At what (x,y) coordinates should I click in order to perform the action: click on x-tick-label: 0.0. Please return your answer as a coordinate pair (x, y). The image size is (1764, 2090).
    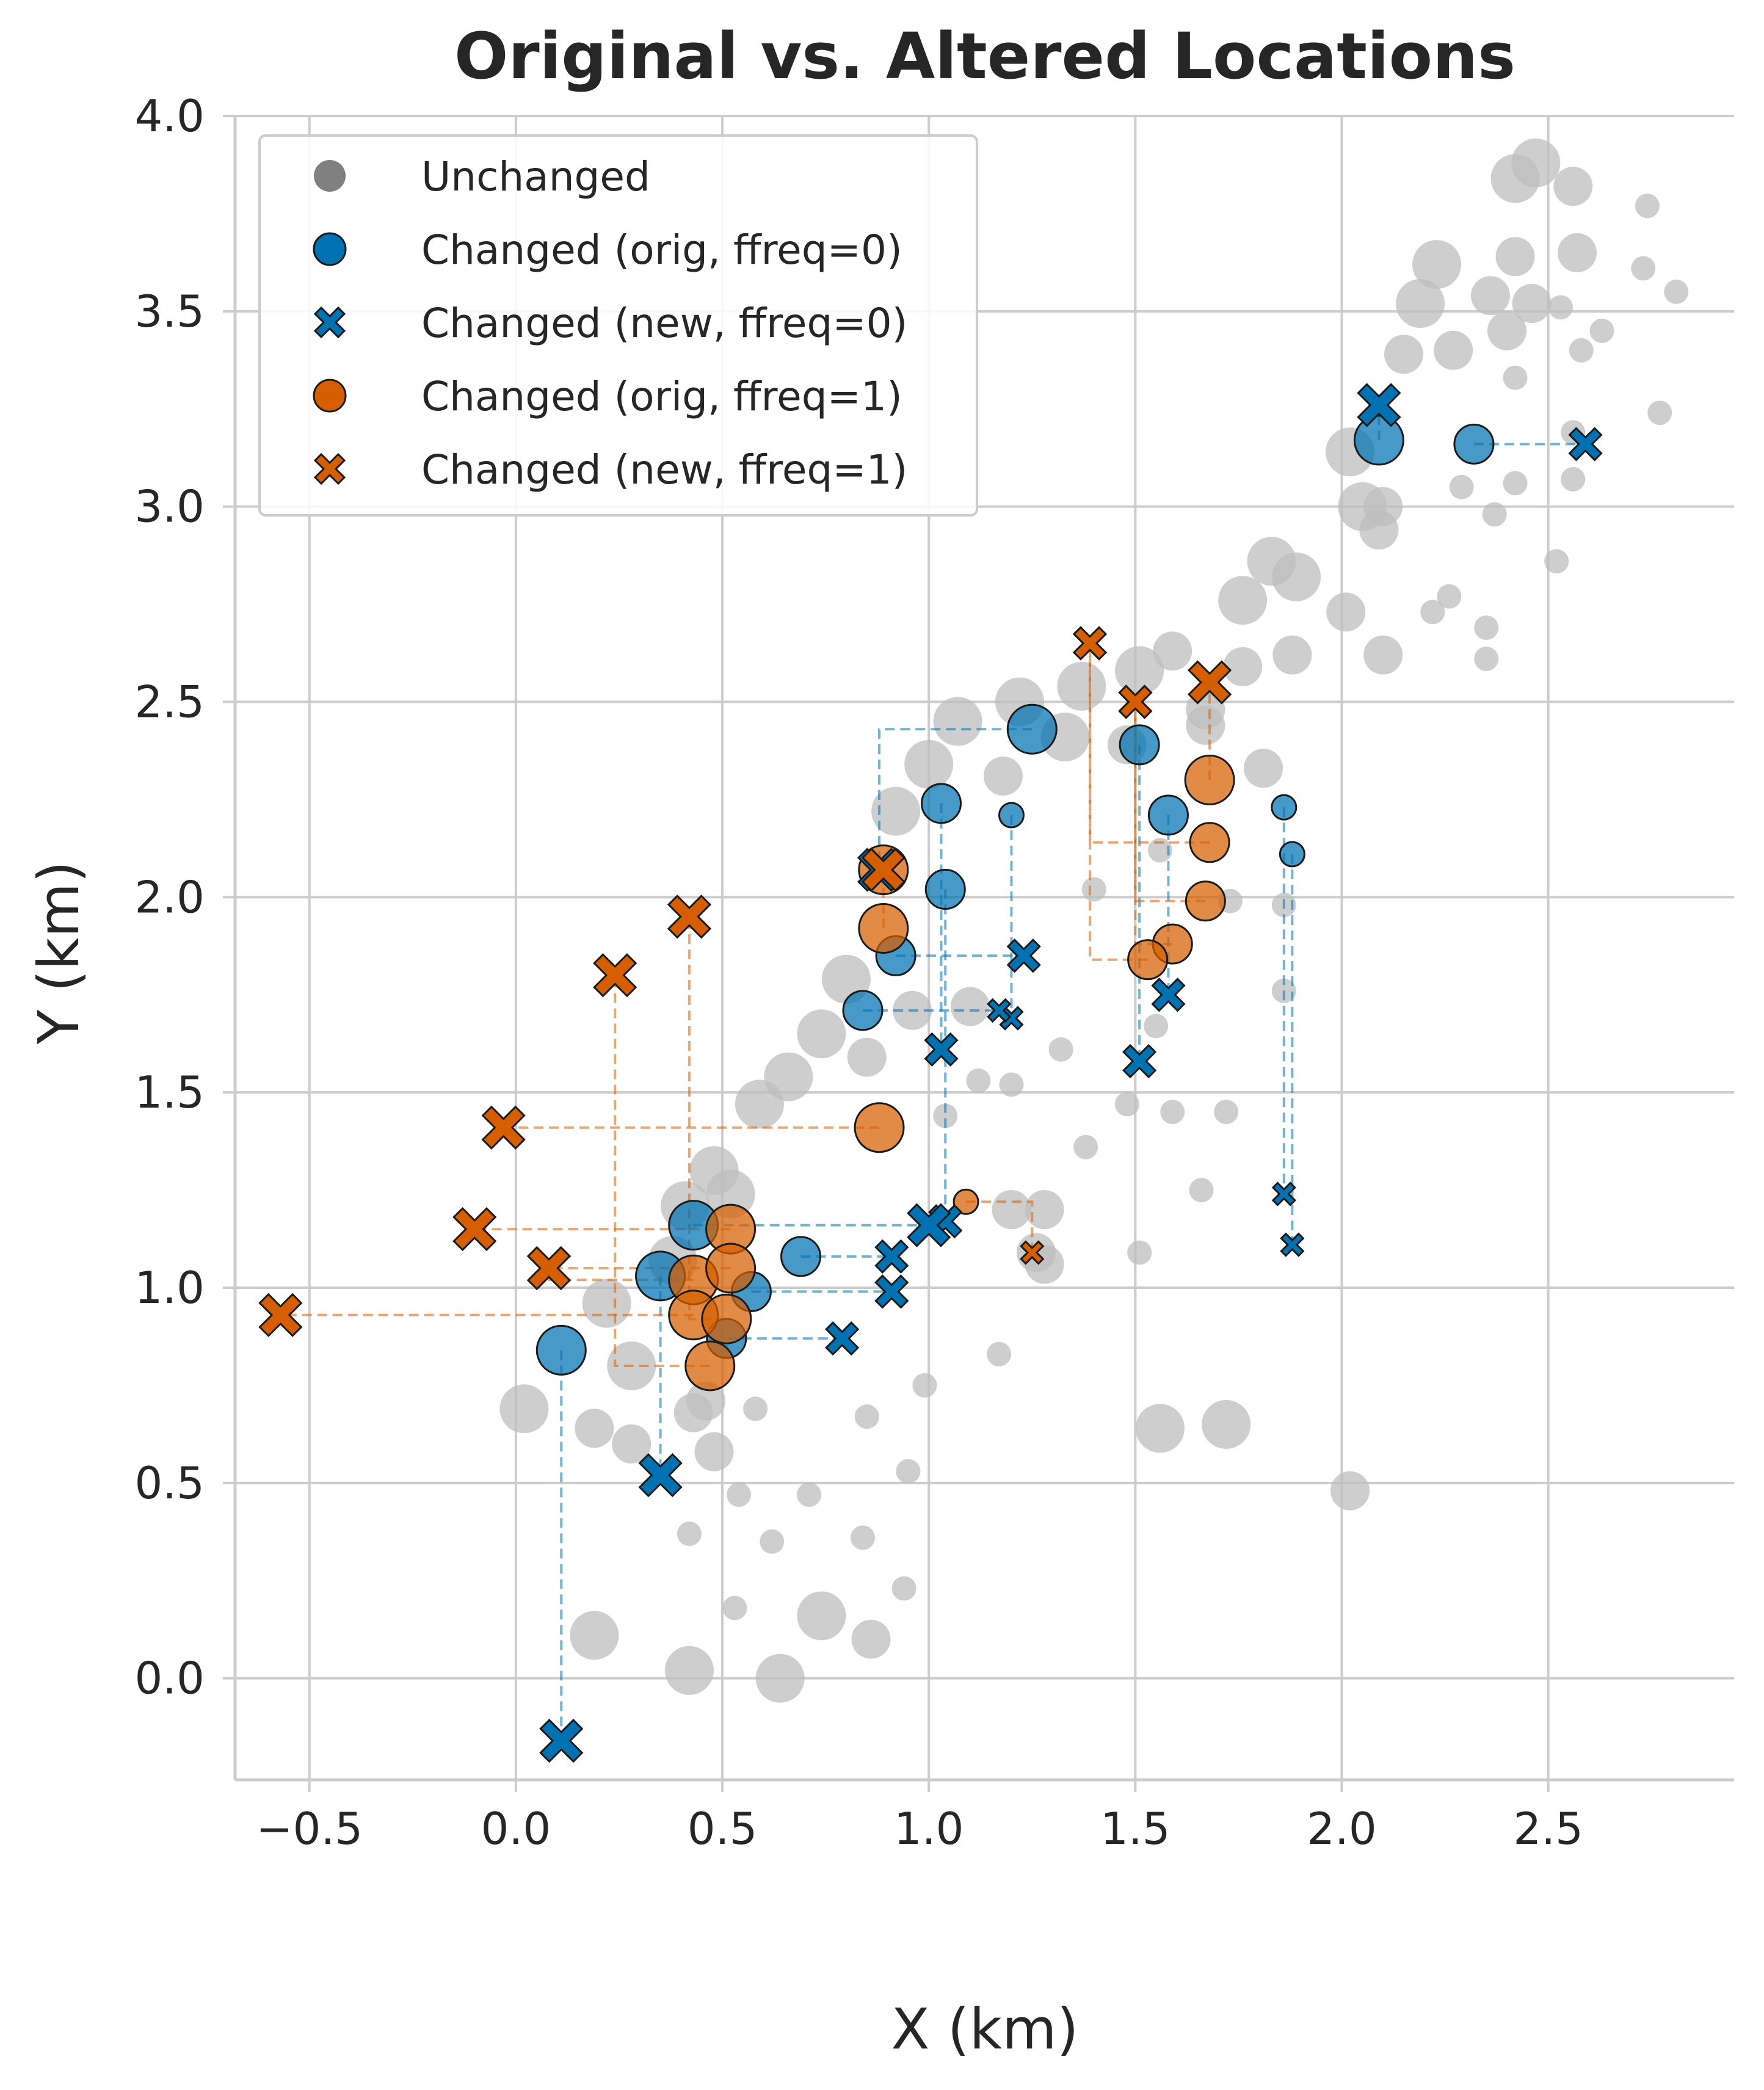
    Looking at the image, I should click on (516, 1828).